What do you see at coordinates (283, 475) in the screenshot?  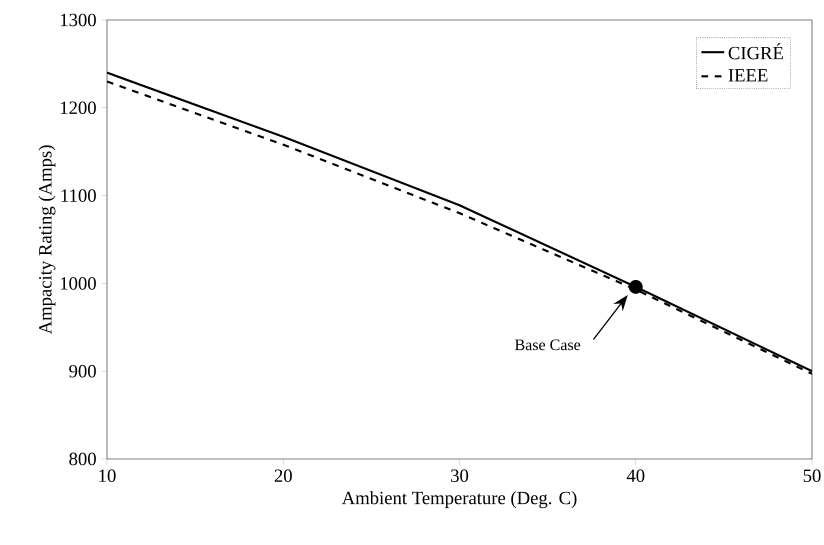 I see `x-tick-label: 20` at bounding box center [283, 475].